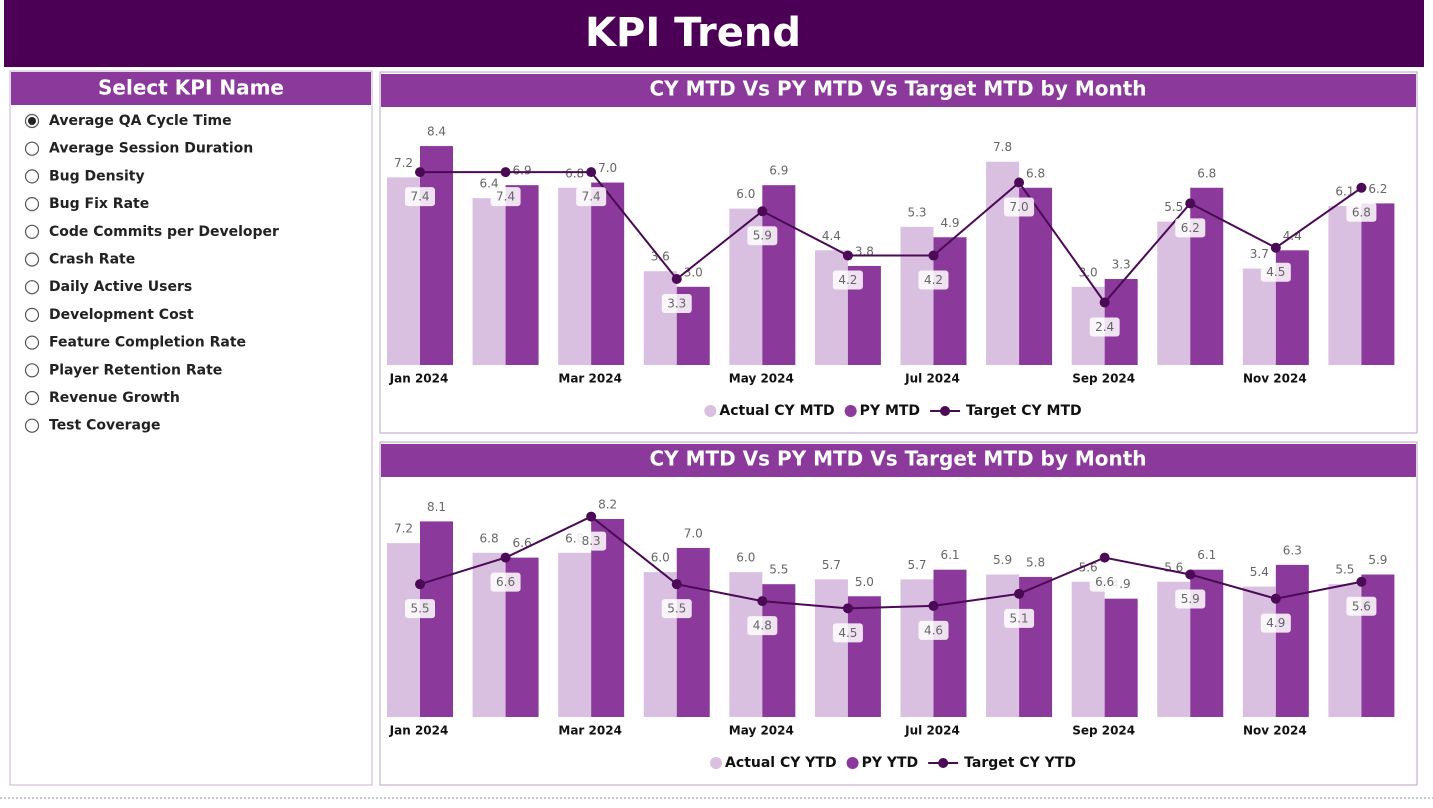 The height and width of the screenshot is (808, 1433). What do you see at coordinates (607, 504) in the screenshot?
I see `data-label: 8.2` at bounding box center [607, 504].